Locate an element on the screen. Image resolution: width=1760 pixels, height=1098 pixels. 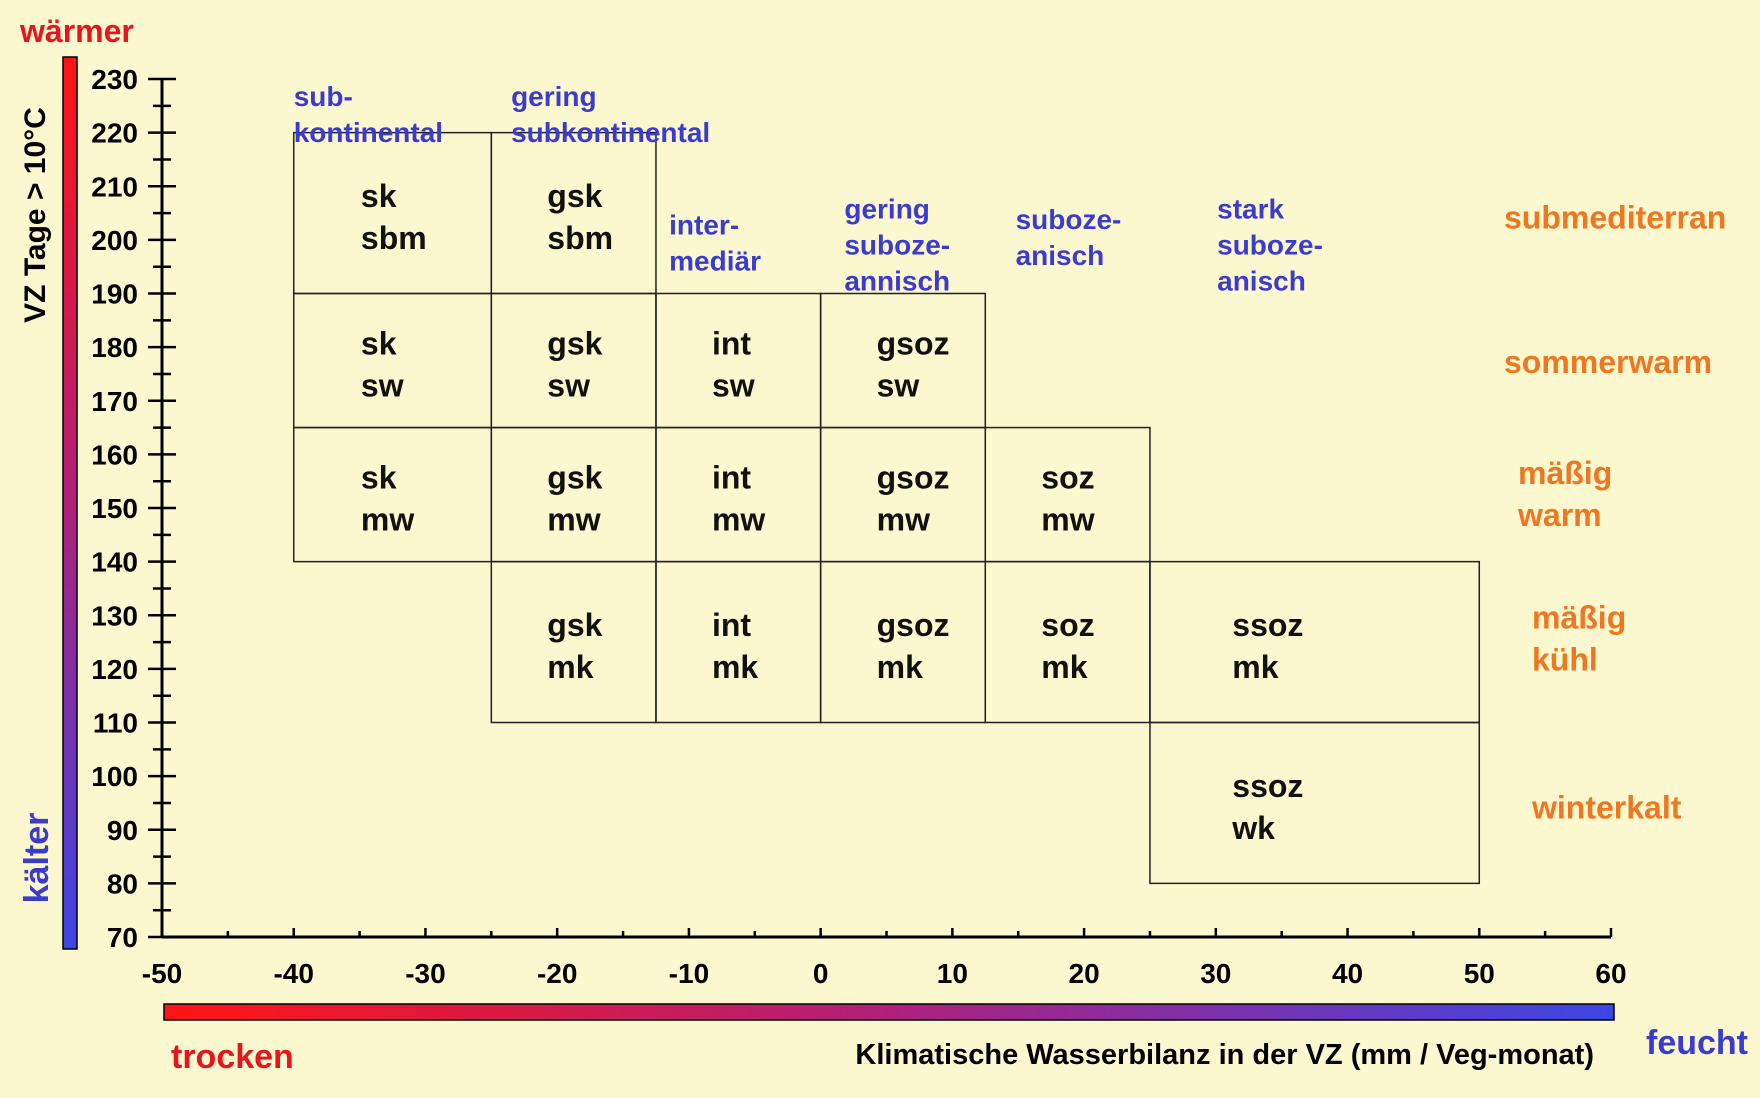
y-tick-label: 70 is located at coordinates (122, 937).